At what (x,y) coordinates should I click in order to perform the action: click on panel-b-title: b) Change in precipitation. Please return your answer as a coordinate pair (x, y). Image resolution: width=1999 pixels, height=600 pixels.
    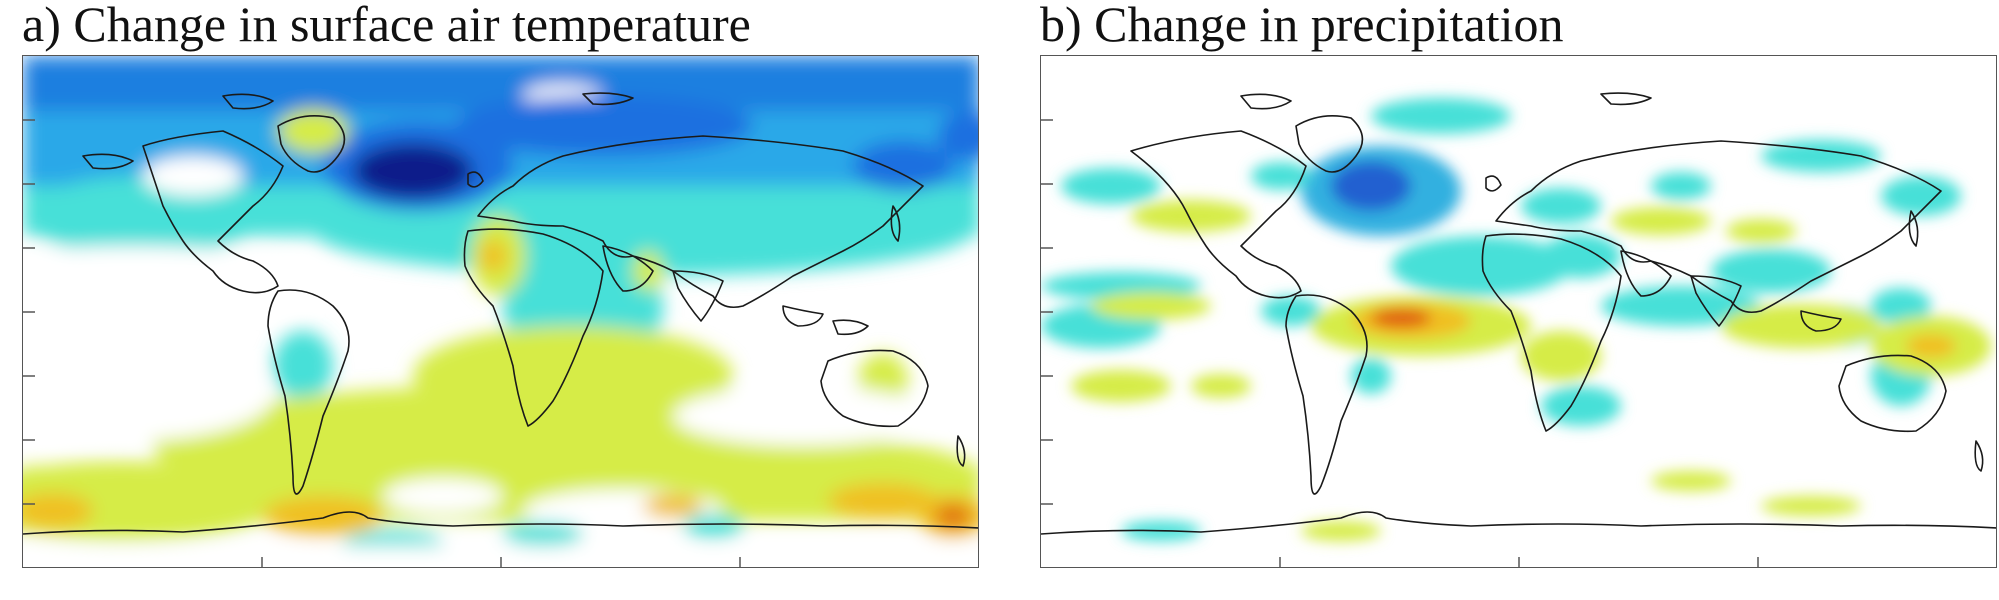
    Looking at the image, I should click on (1302, 26).